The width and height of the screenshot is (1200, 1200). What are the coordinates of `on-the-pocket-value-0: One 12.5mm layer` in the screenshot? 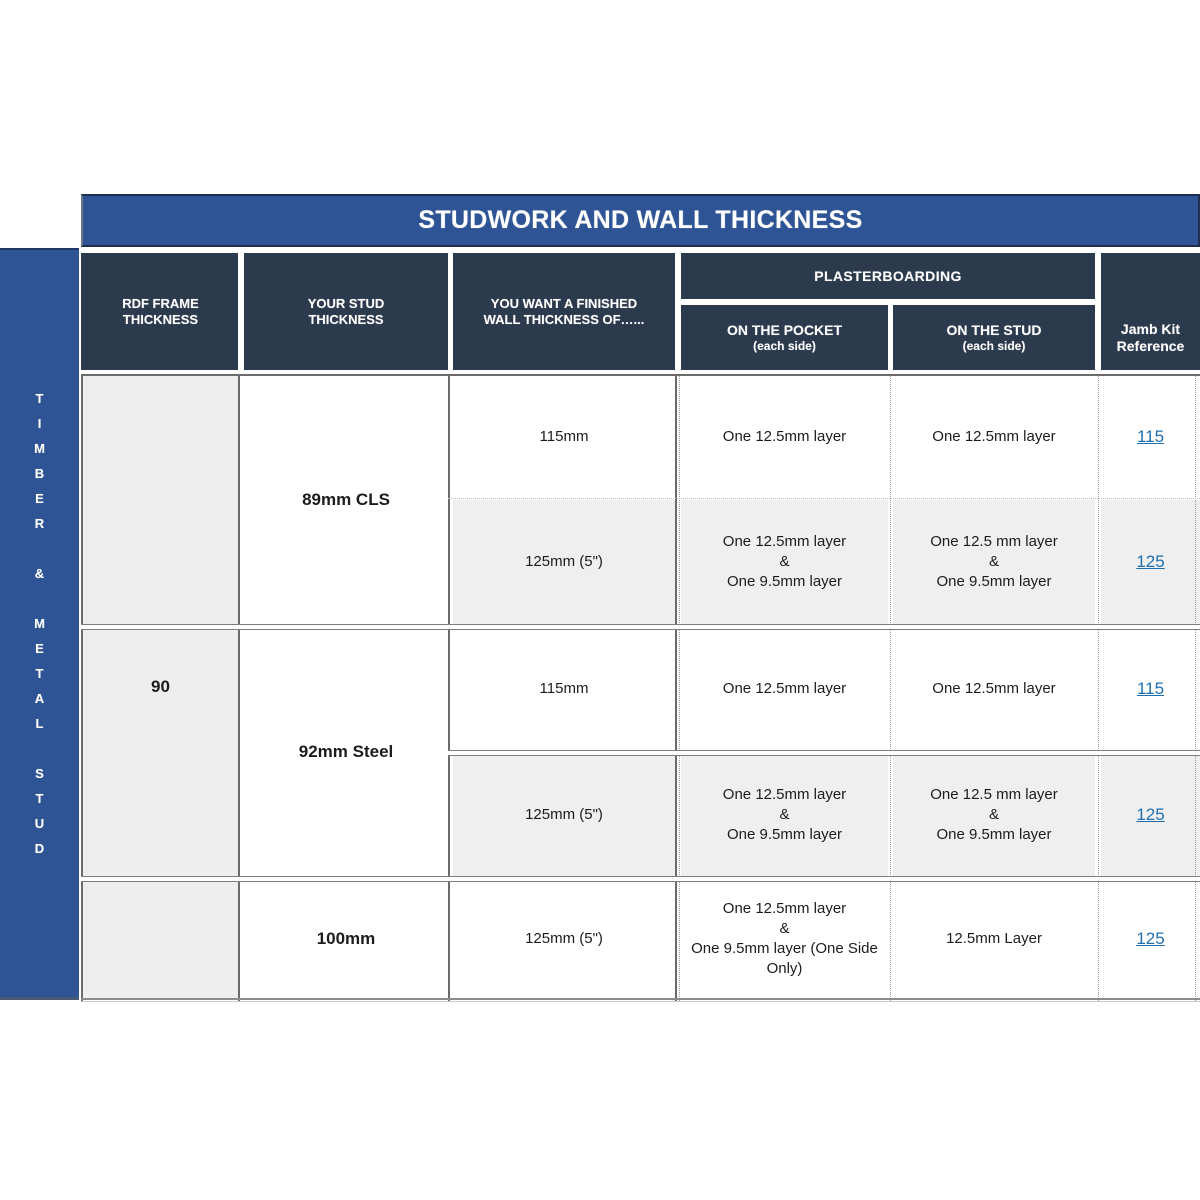 It's located at (784, 436).